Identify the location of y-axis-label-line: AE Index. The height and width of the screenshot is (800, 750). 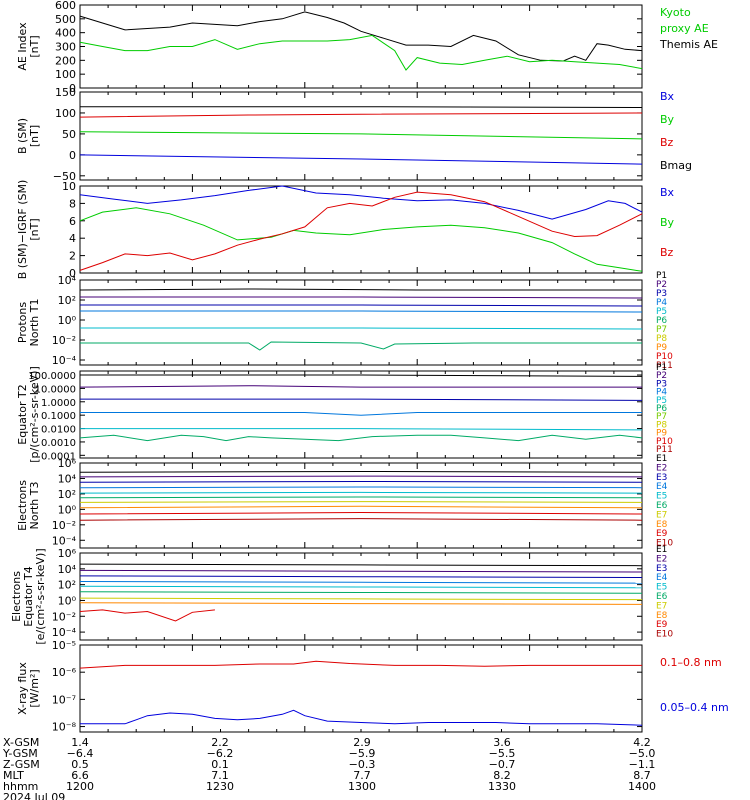
(22, 46).